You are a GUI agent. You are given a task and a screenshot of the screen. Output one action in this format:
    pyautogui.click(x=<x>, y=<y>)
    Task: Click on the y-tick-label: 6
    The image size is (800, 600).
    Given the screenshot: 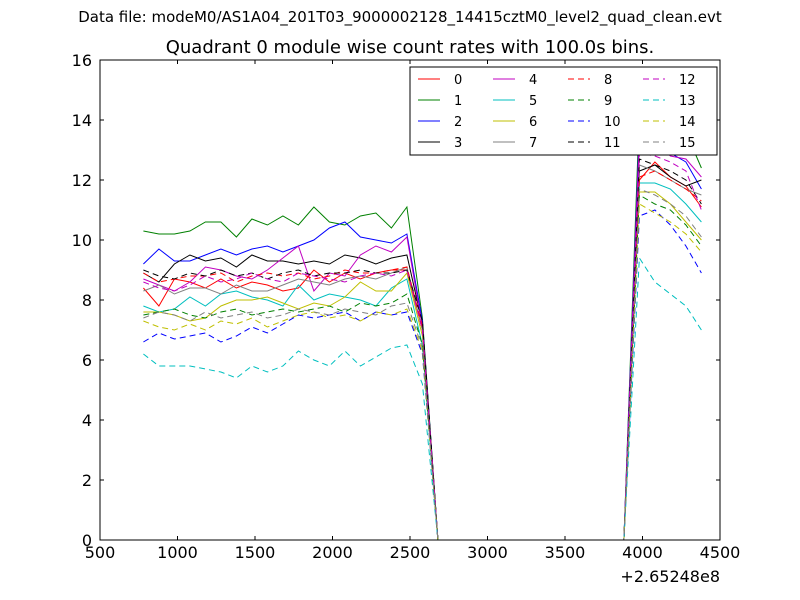 What is the action you would take?
    pyautogui.click(x=87, y=360)
    